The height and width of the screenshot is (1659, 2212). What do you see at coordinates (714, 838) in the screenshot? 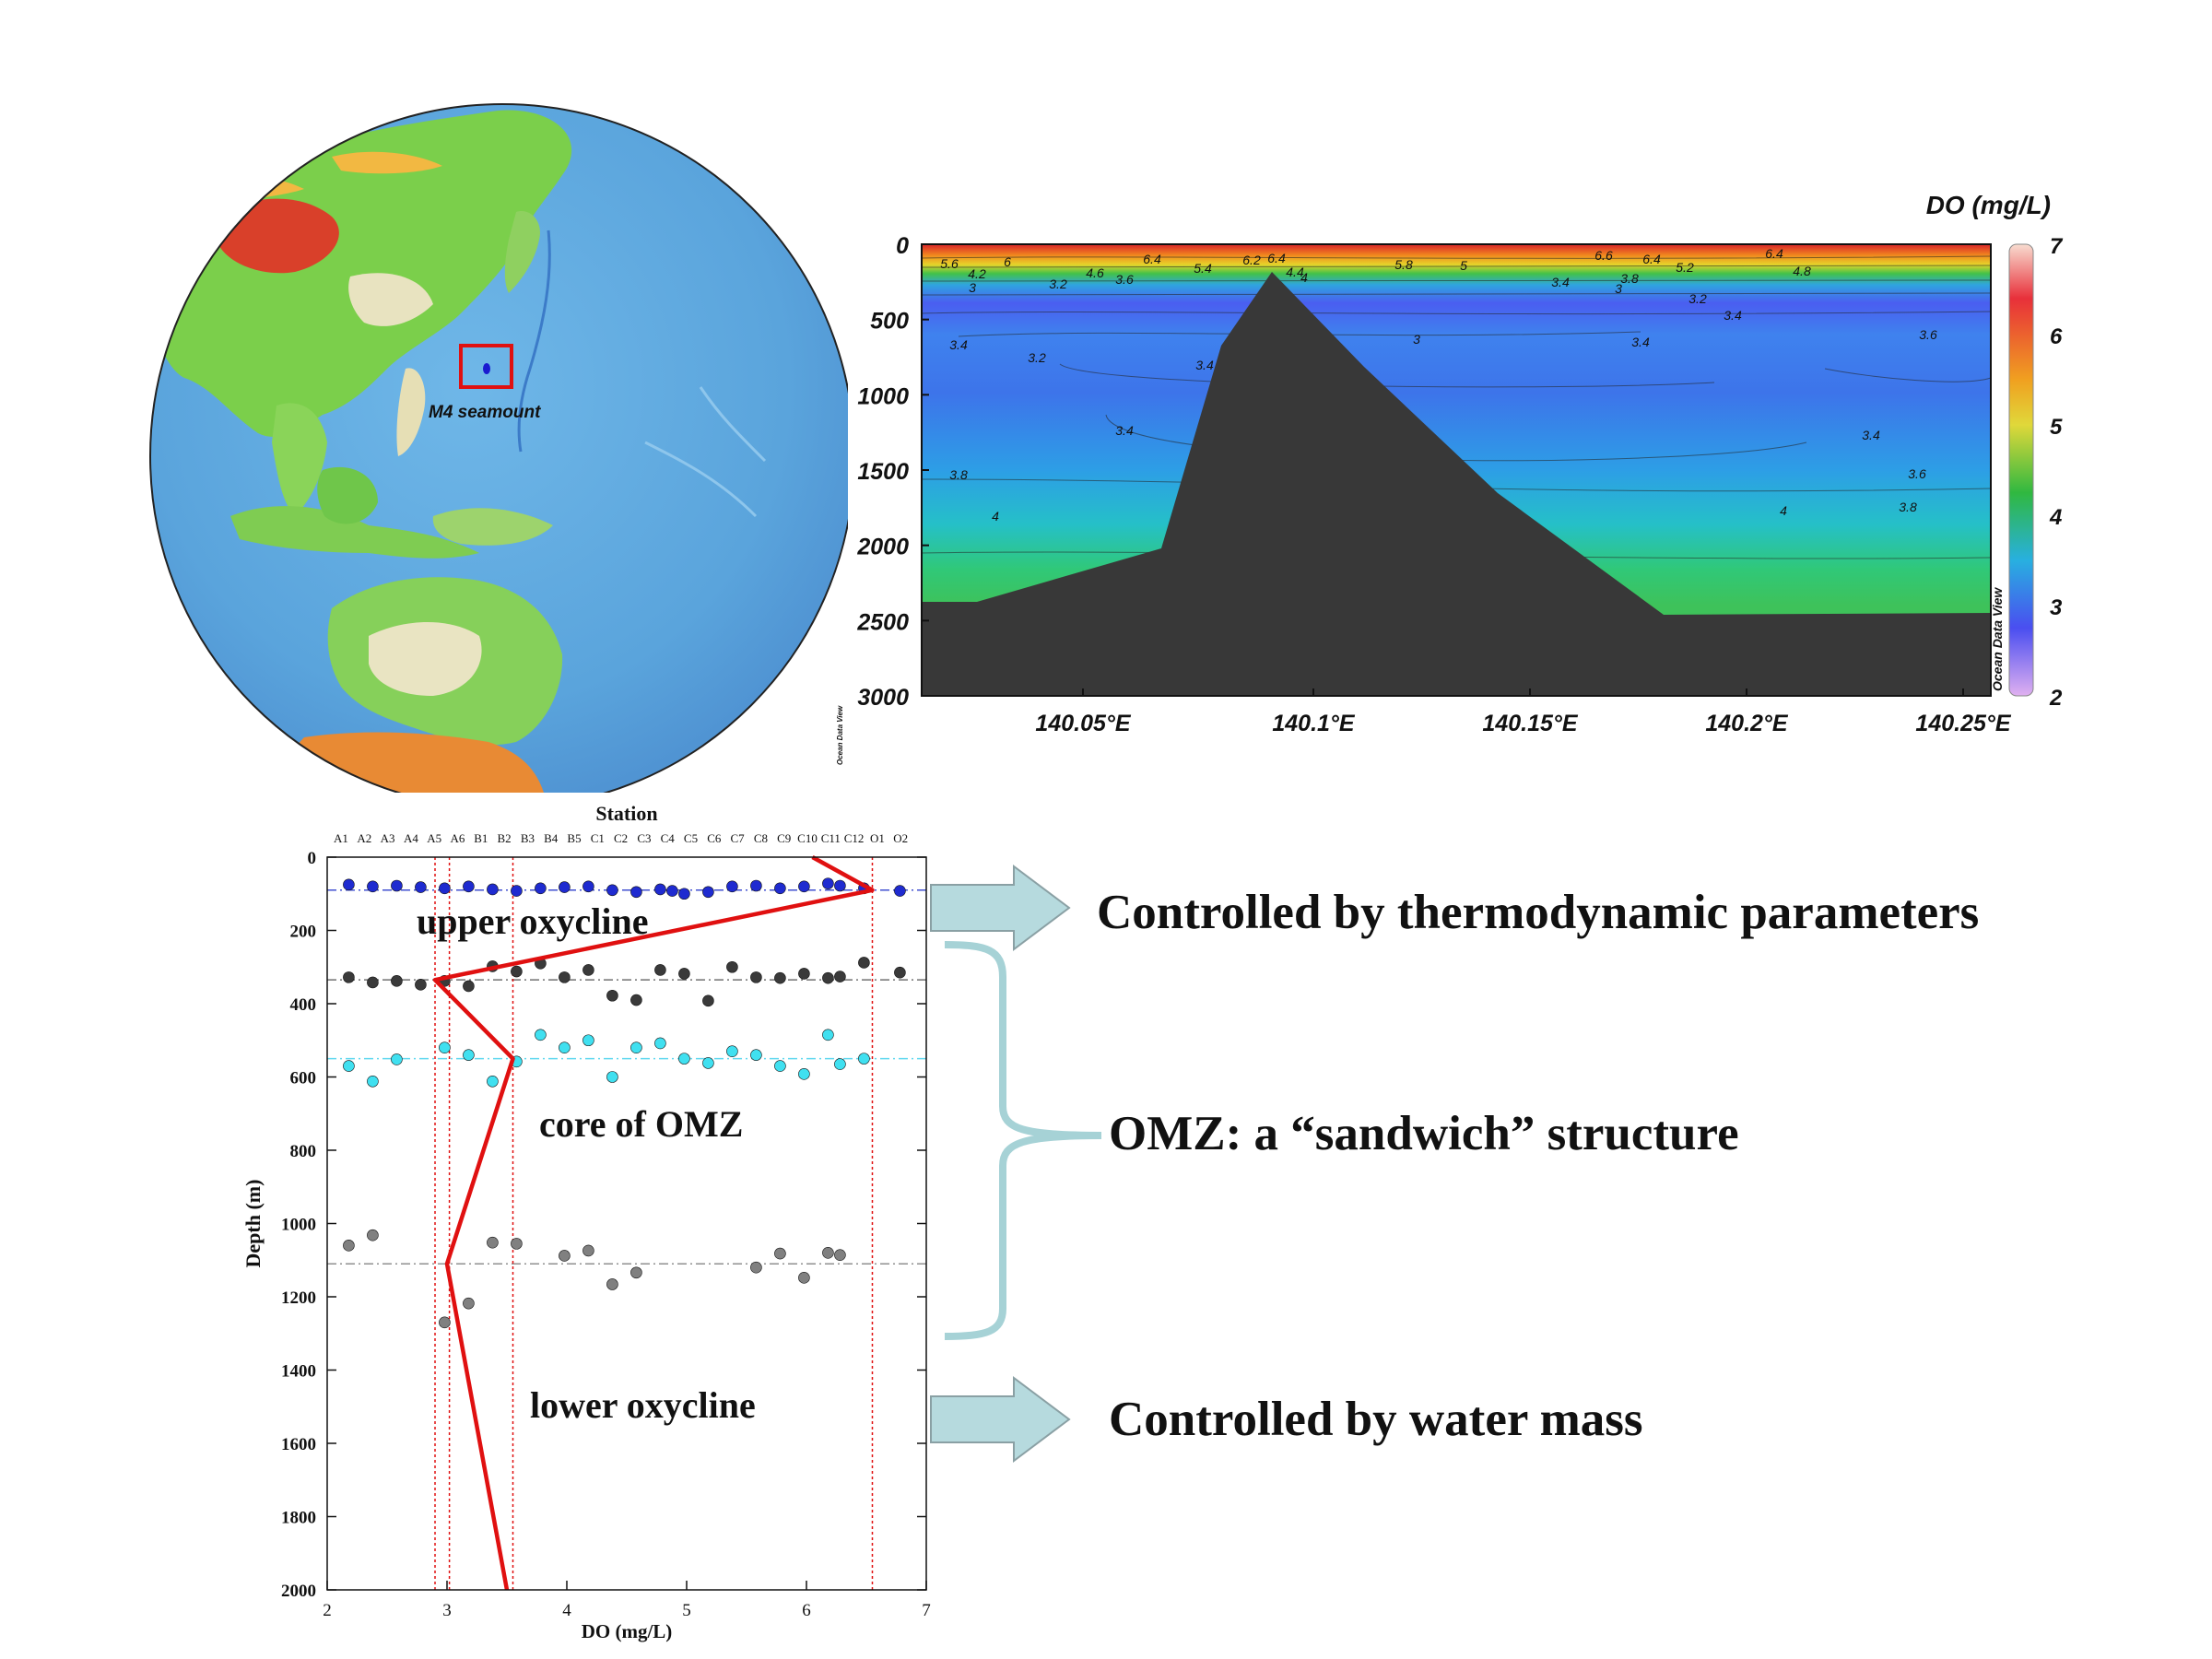
I see `station-label: C6` at bounding box center [714, 838].